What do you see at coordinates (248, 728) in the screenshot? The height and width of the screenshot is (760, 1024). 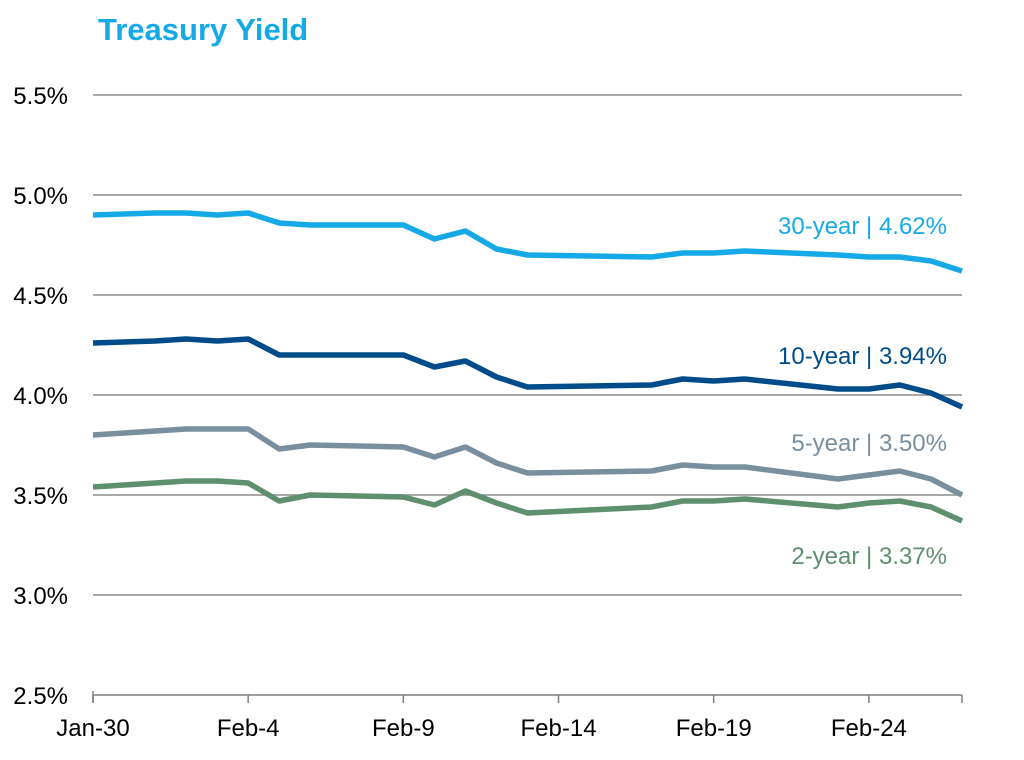 I see `x-tick-label: Feb-4` at bounding box center [248, 728].